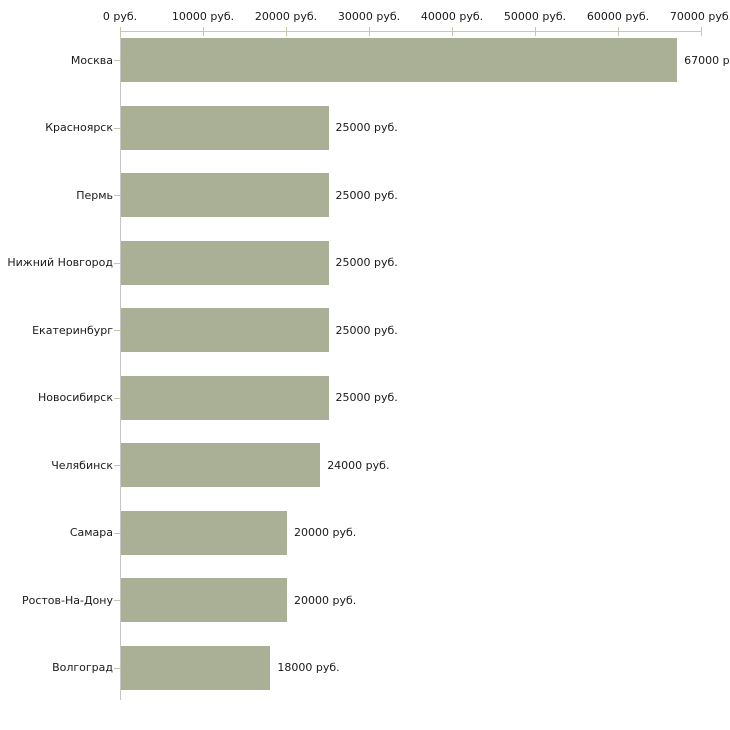 This screenshot has height=730, width=730. What do you see at coordinates (82, 465) in the screenshot?
I see `category-label: Челябинск` at bounding box center [82, 465].